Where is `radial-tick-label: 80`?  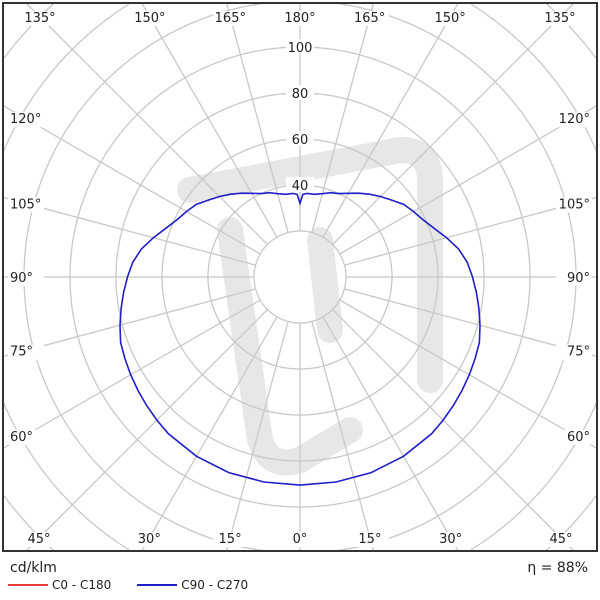 radial-tick-label: 80 is located at coordinates (300, 94).